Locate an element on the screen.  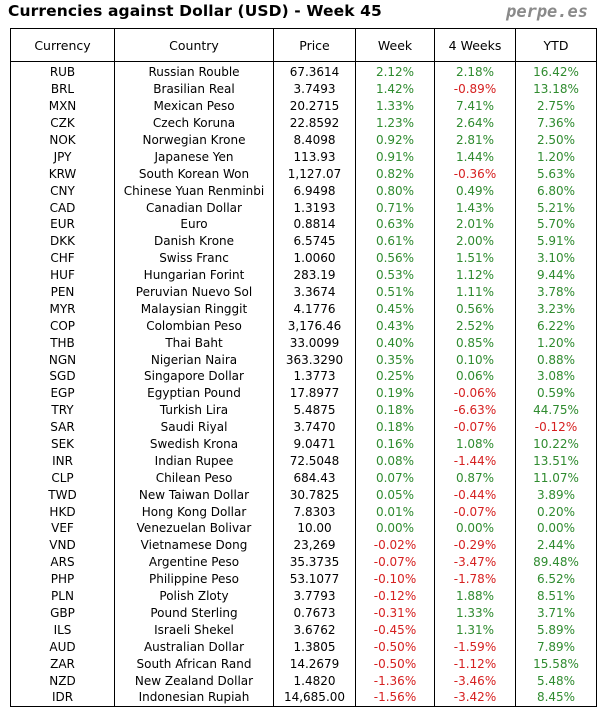
country-name-cell: Colombian Peso is located at coordinates (194, 326).